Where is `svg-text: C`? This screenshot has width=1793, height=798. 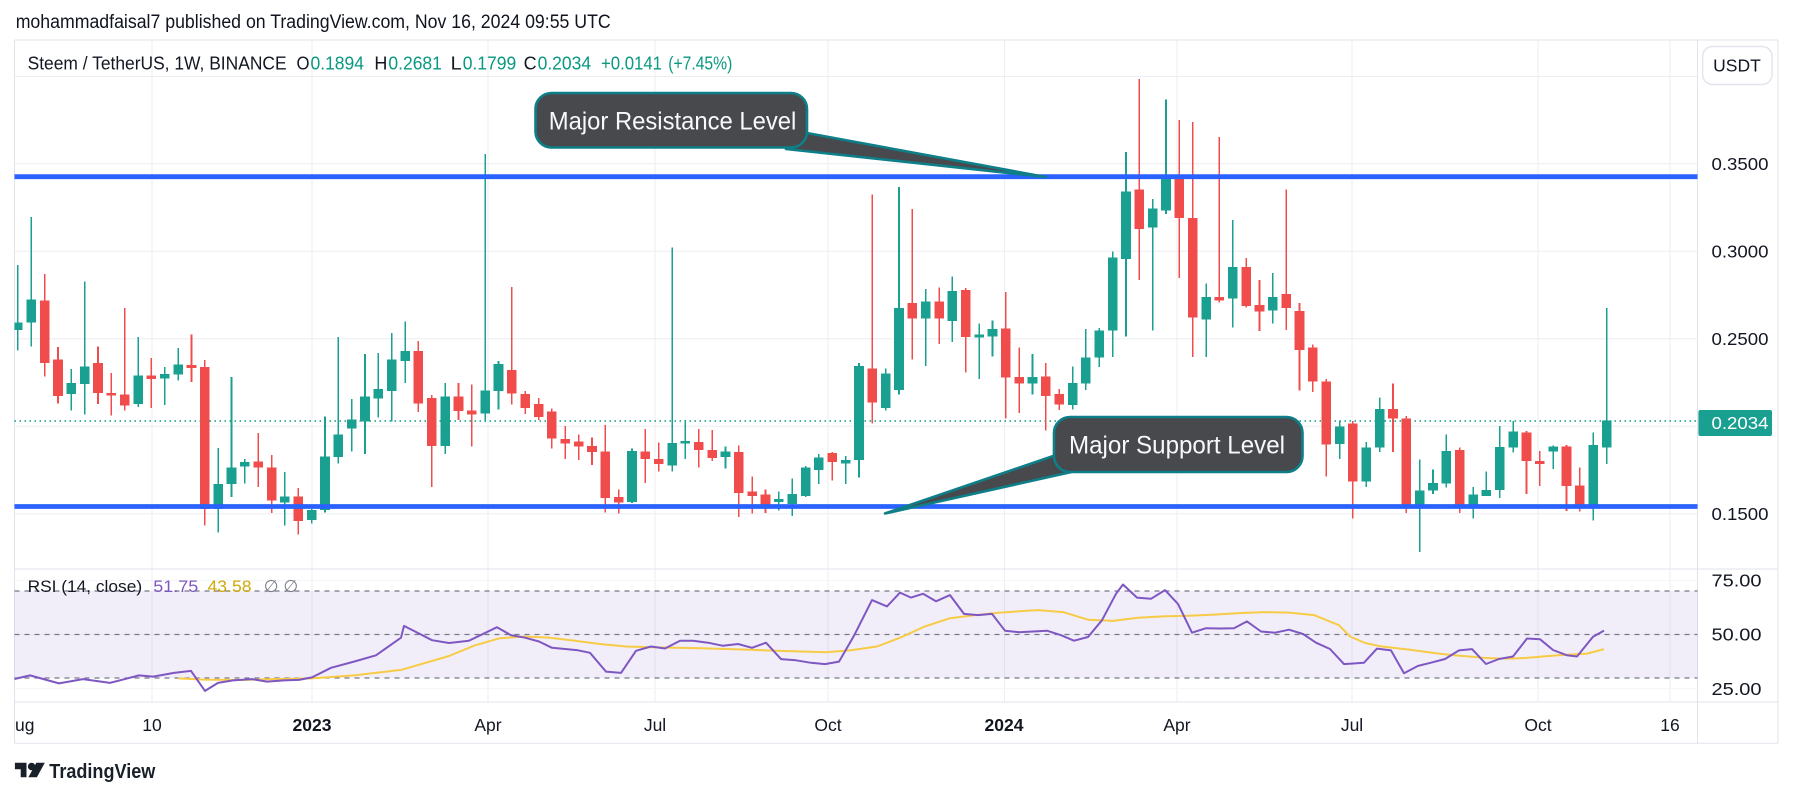 svg-text: C is located at coordinates (530, 64).